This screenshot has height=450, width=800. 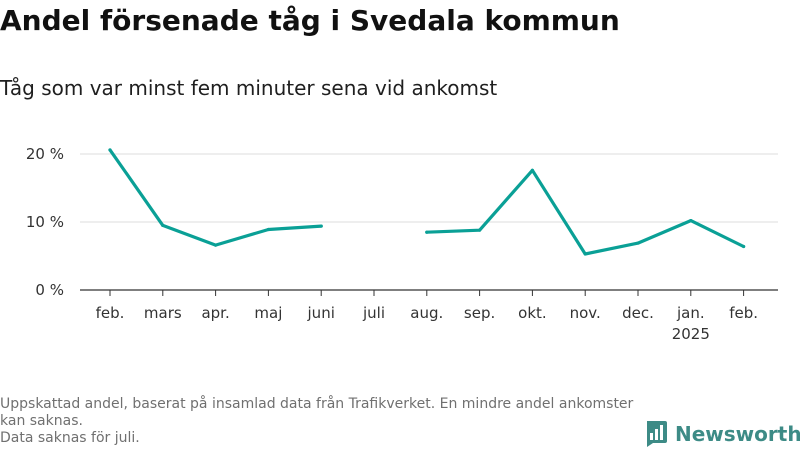 What do you see at coordinates (426, 313) in the screenshot?
I see `x-tick-label: aug.` at bounding box center [426, 313].